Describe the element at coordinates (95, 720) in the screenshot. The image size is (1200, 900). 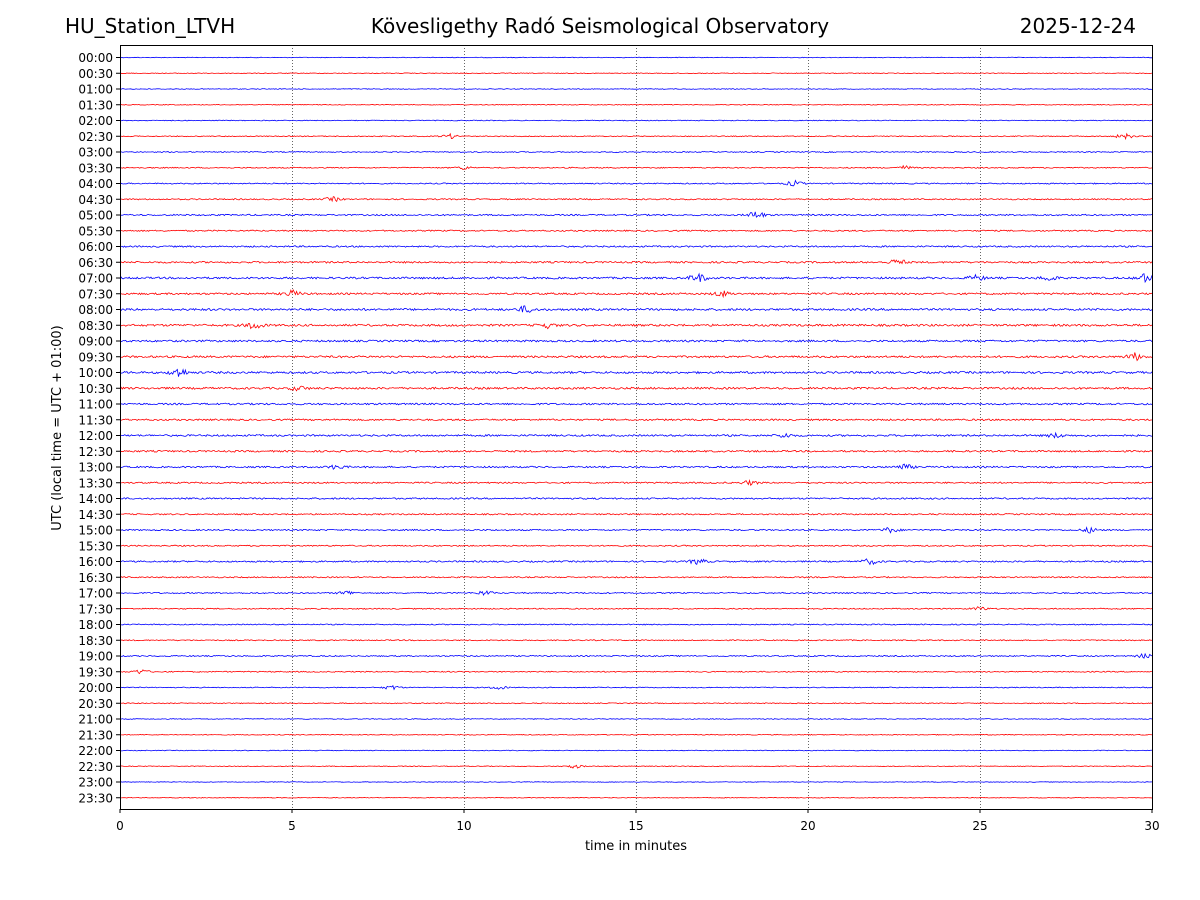
I see `y-tick-label-2100: 21:00` at that location.